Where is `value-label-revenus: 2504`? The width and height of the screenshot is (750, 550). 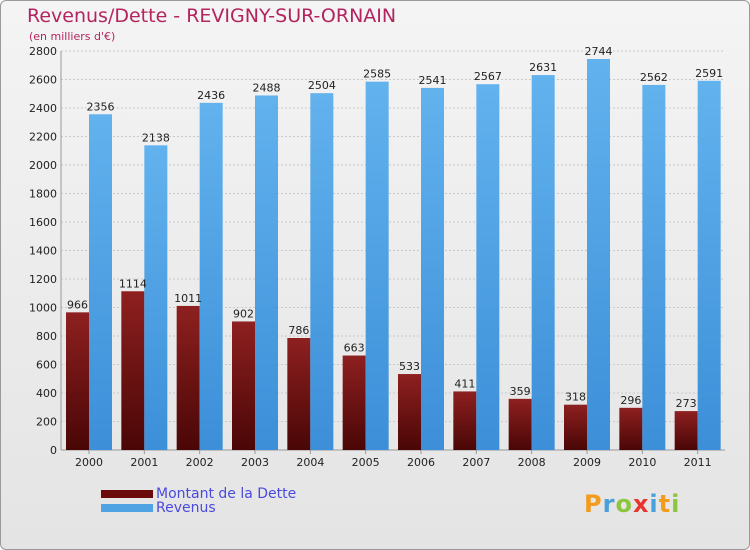
value-label-revenus: 2504 is located at coordinates (322, 85).